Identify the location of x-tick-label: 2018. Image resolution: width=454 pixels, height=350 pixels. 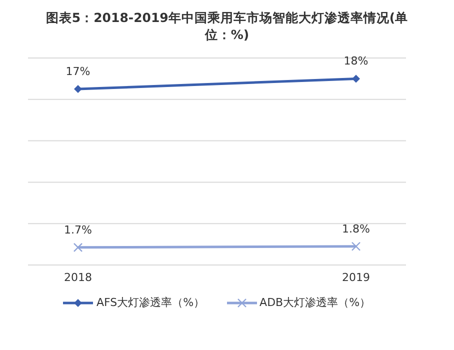
(78, 277).